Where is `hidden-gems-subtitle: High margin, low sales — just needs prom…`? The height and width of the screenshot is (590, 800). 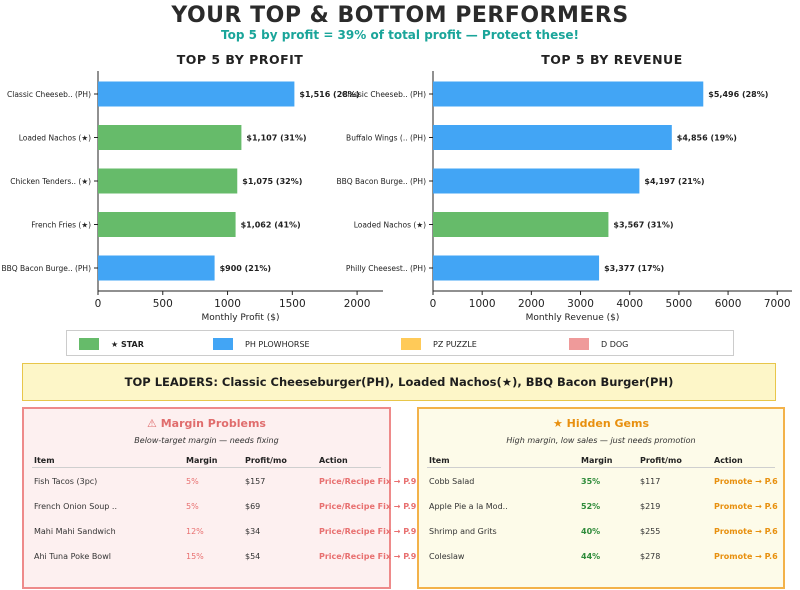 hidden-gems-subtitle: High margin, low sales — just needs prom… is located at coordinates (601, 440).